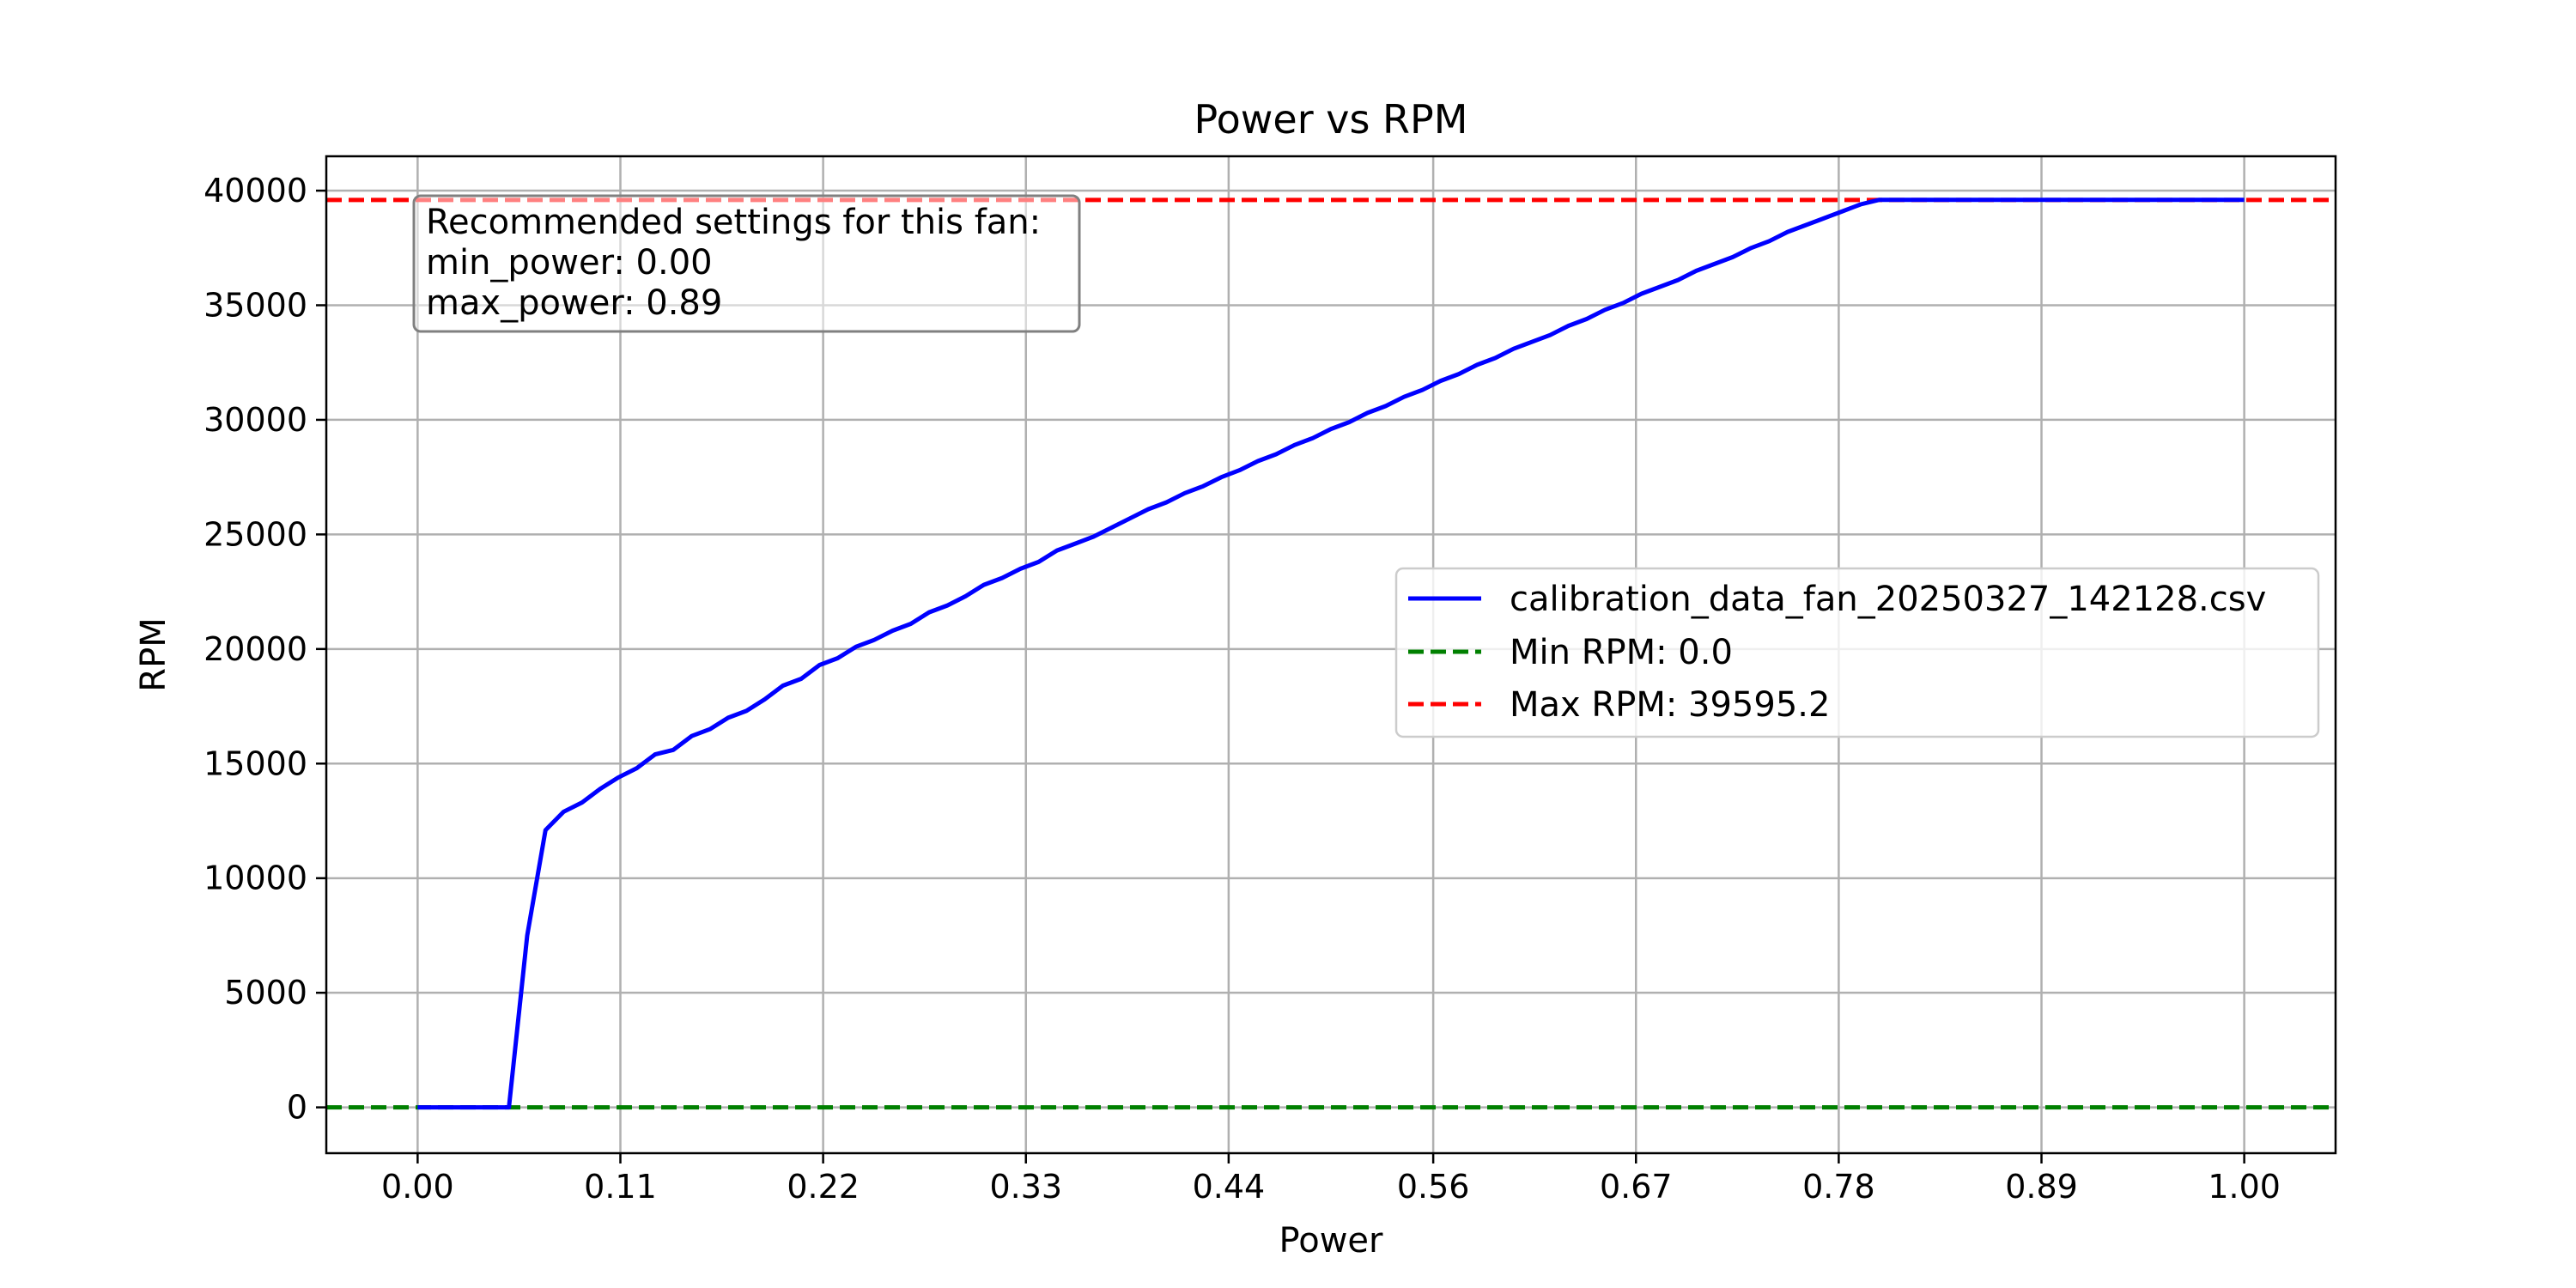 This screenshot has height=1288, width=2576. What do you see at coordinates (255, 191) in the screenshot?
I see `y-tick-label: 40000` at bounding box center [255, 191].